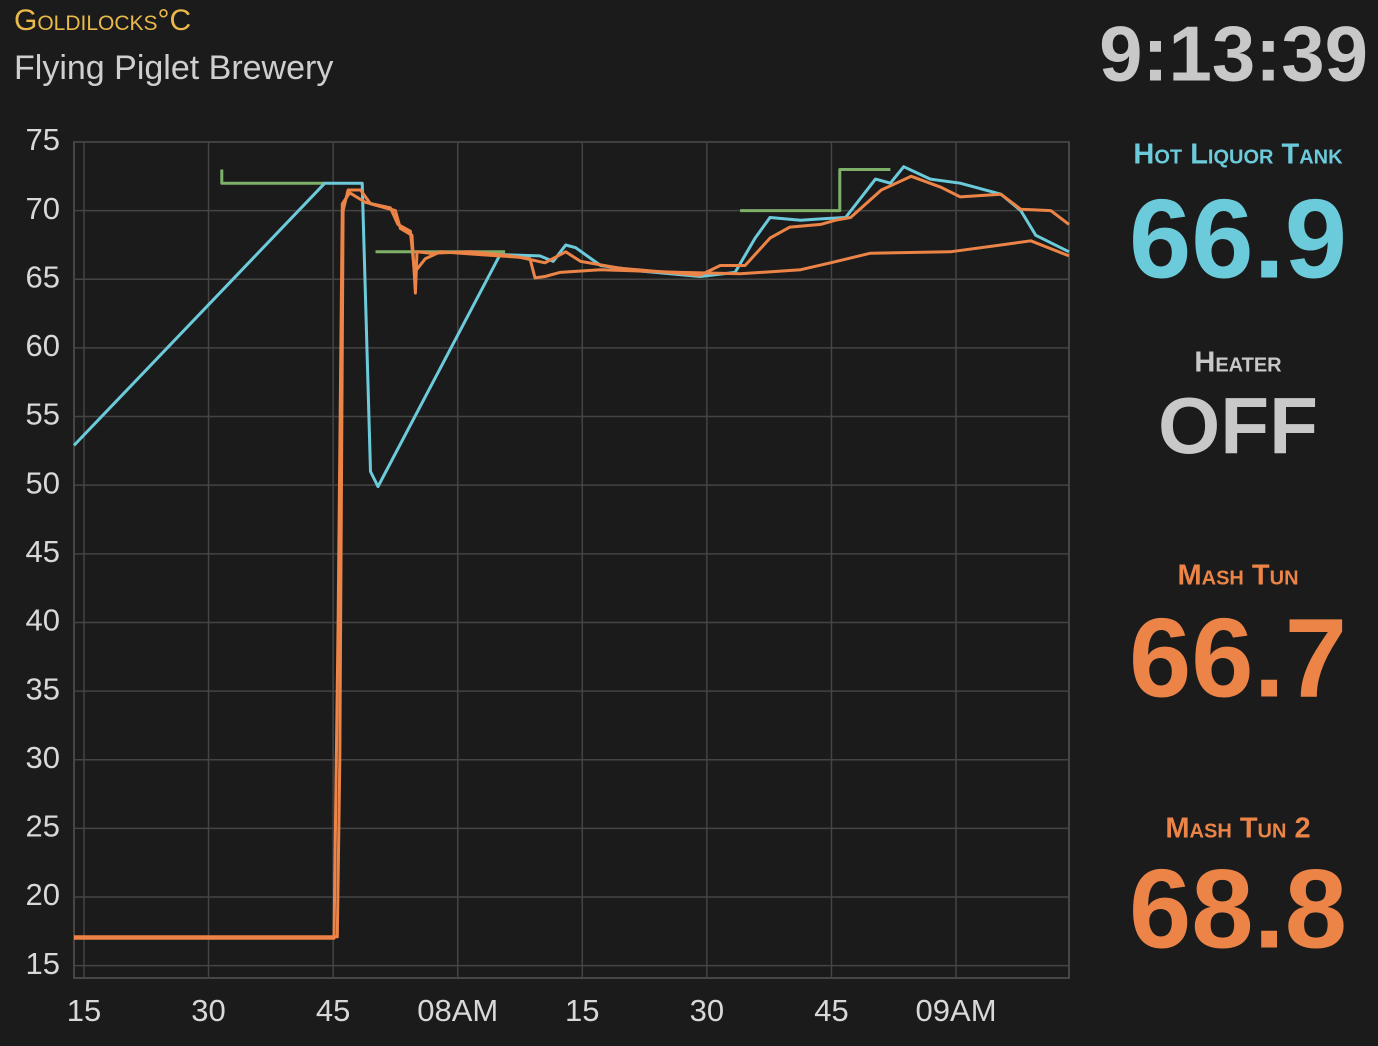 Image resolution: width=1378 pixels, height=1046 pixels. I want to click on y-tick-label: 60, so click(43, 345).